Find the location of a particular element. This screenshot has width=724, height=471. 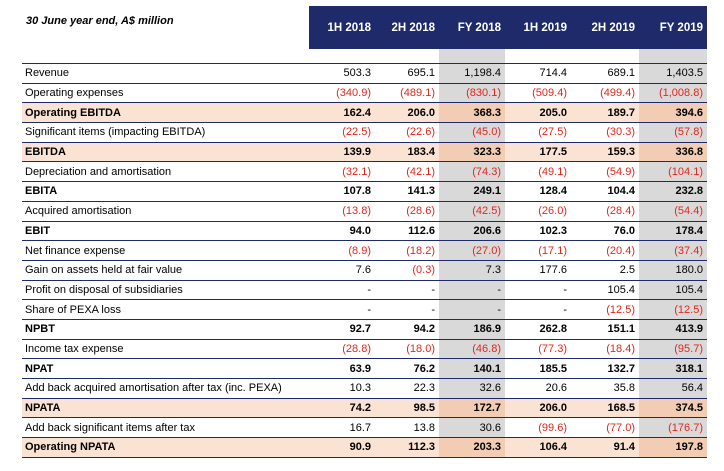

cell-value: 92.7 is located at coordinates (342, 329).